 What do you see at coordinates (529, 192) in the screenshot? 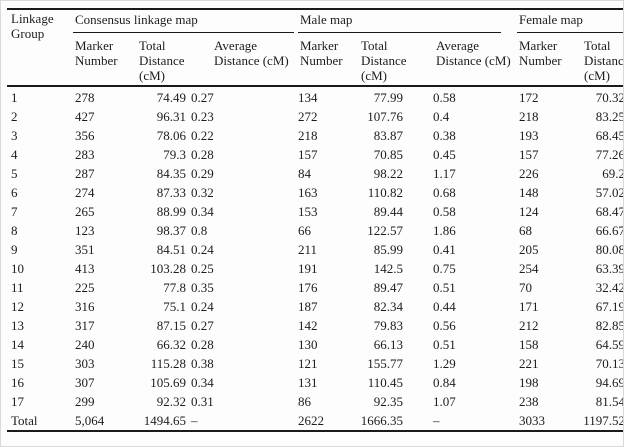
I see `table-cell: 148` at bounding box center [529, 192].